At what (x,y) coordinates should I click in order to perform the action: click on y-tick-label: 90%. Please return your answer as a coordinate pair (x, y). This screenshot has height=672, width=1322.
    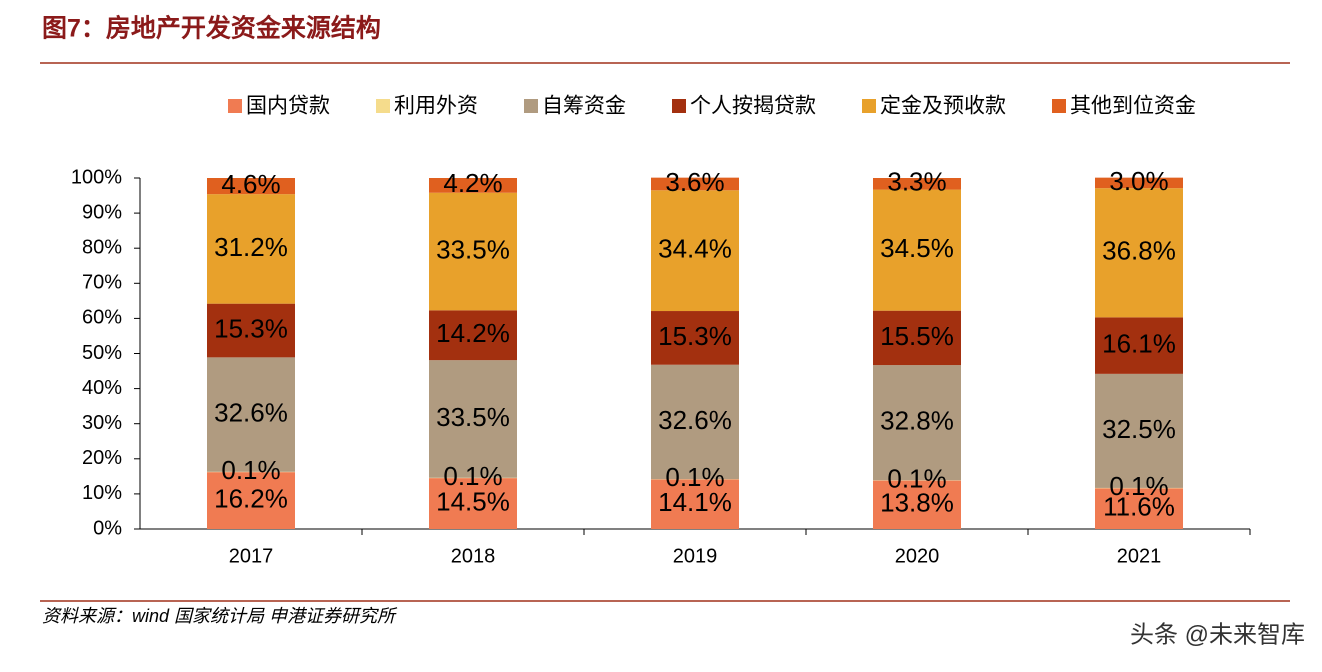
    Looking at the image, I should click on (102, 212).